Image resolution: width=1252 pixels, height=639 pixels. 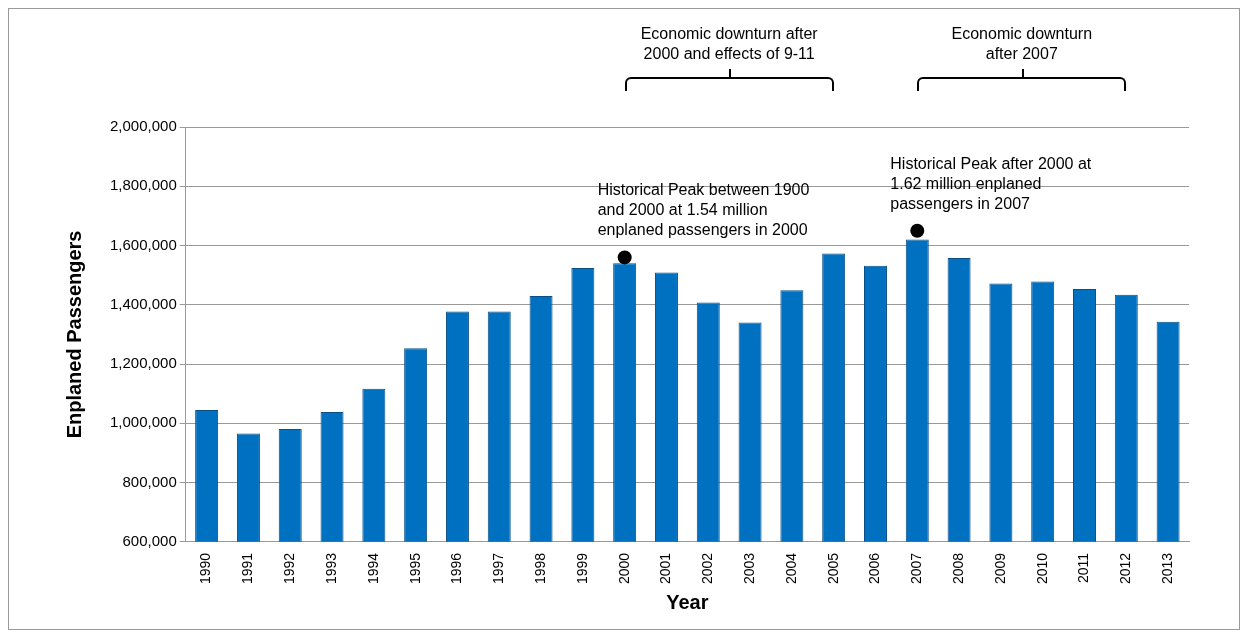 What do you see at coordinates (1022, 43) in the screenshot?
I see `text: Economic downturn after 2007` at bounding box center [1022, 43].